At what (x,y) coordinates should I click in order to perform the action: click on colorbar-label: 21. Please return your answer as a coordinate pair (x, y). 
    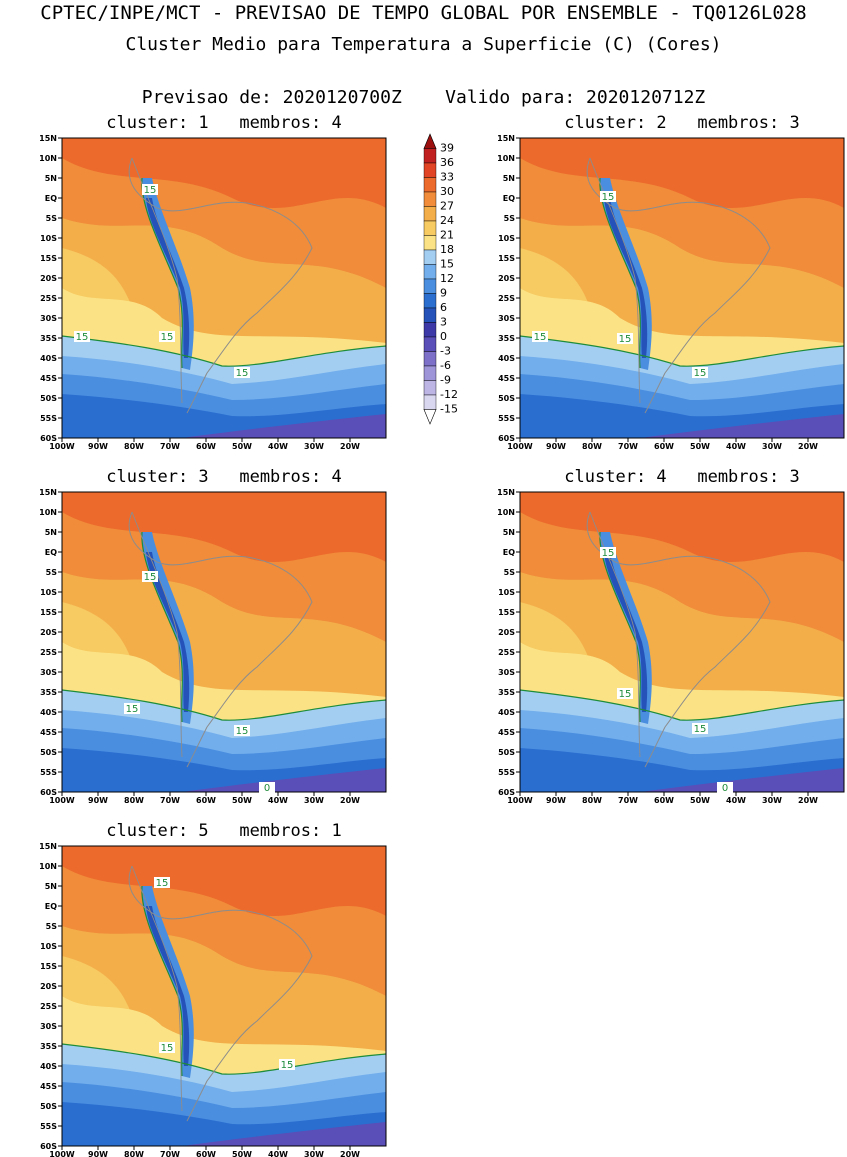
    Looking at the image, I should click on (447, 235).